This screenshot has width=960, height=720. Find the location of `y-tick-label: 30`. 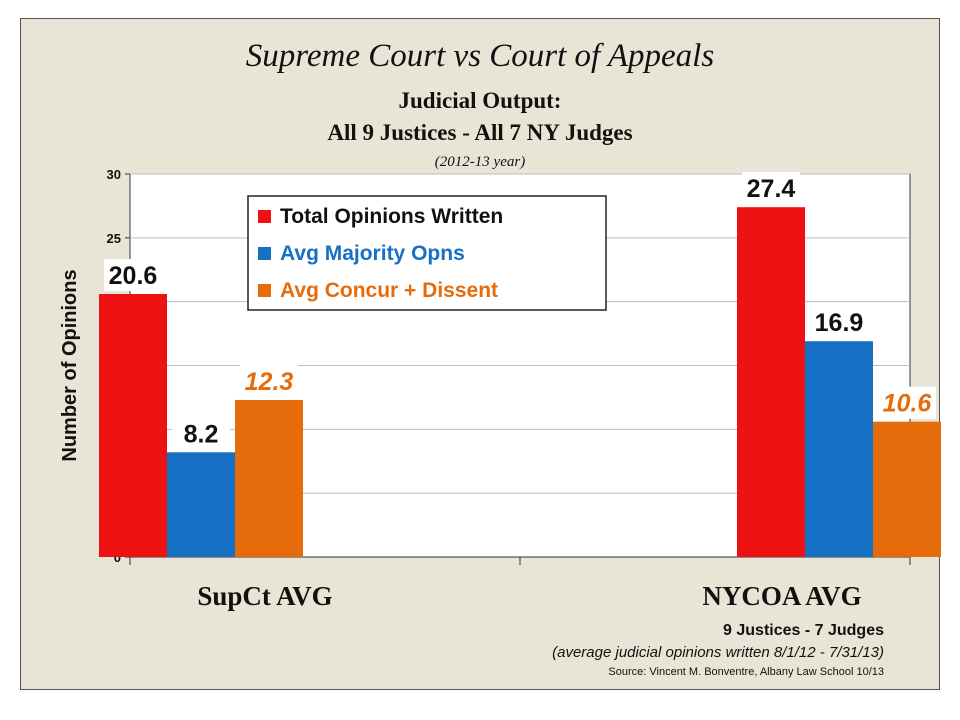

y-tick-label: 30 is located at coordinates (114, 174).